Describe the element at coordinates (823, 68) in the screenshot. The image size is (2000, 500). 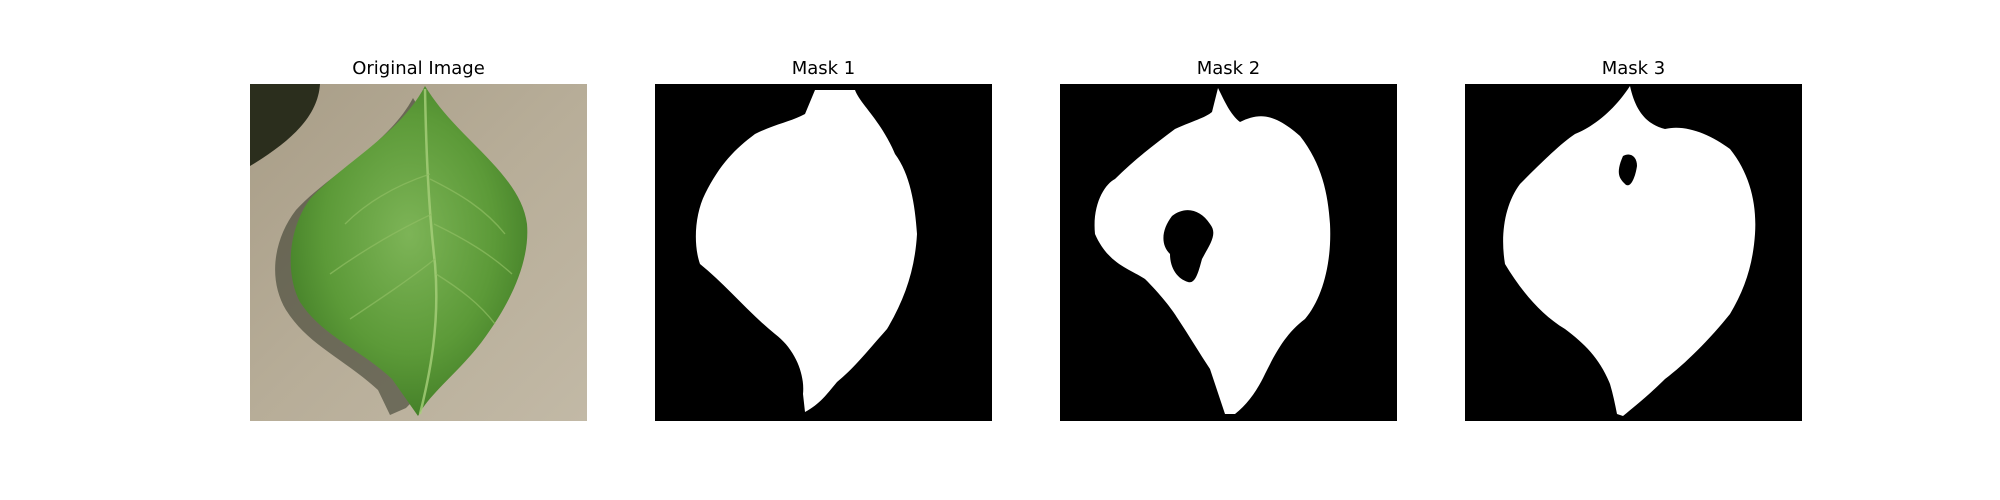
I see `panel-title: Mask 1` at that location.